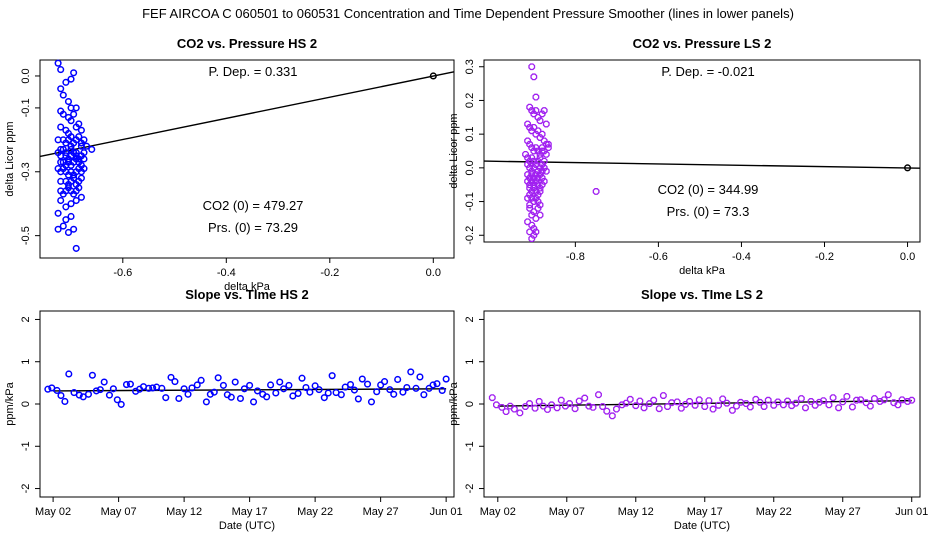 This screenshot has width=936, height=540. What do you see at coordinates (741, 257) in the screenshot?
I see `x-tick-label: -0.4` at bounding box center [741, 257].